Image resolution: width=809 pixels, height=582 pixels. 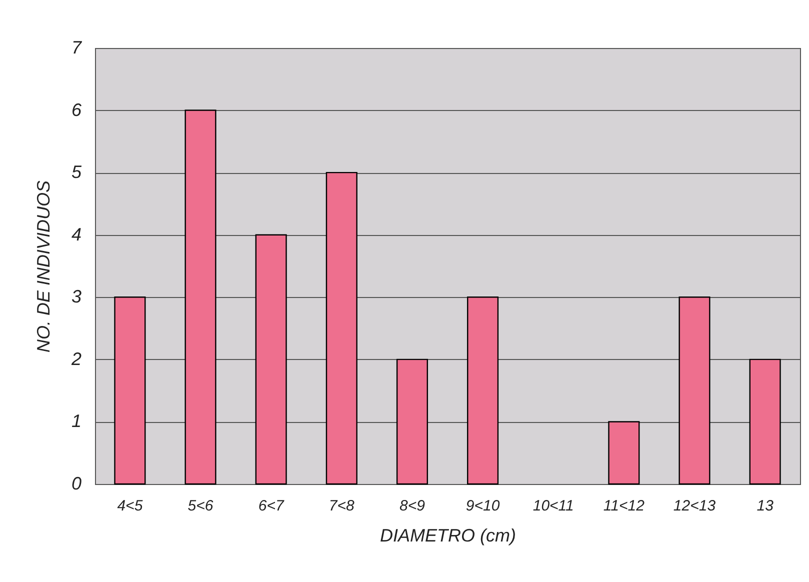 What do you see at coordinates (76, 421) in the screenshot?
I see `y-tick-label: 1` at bounding box center [76, 421].